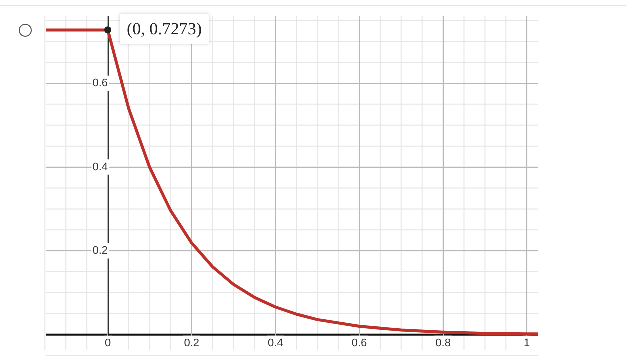  Describe the element at coordinates (443, 344) in the screenshot. I see `x-tick-label: 0.8` at that location.